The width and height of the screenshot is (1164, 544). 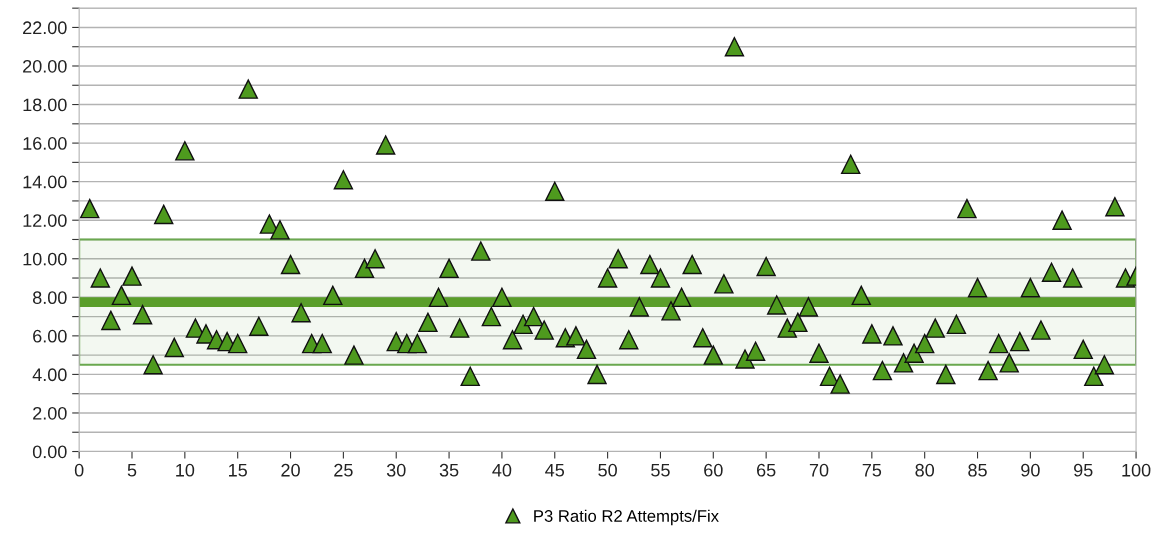 I want to click on y-tick-label: 16.00, so click(x=45, y=143).